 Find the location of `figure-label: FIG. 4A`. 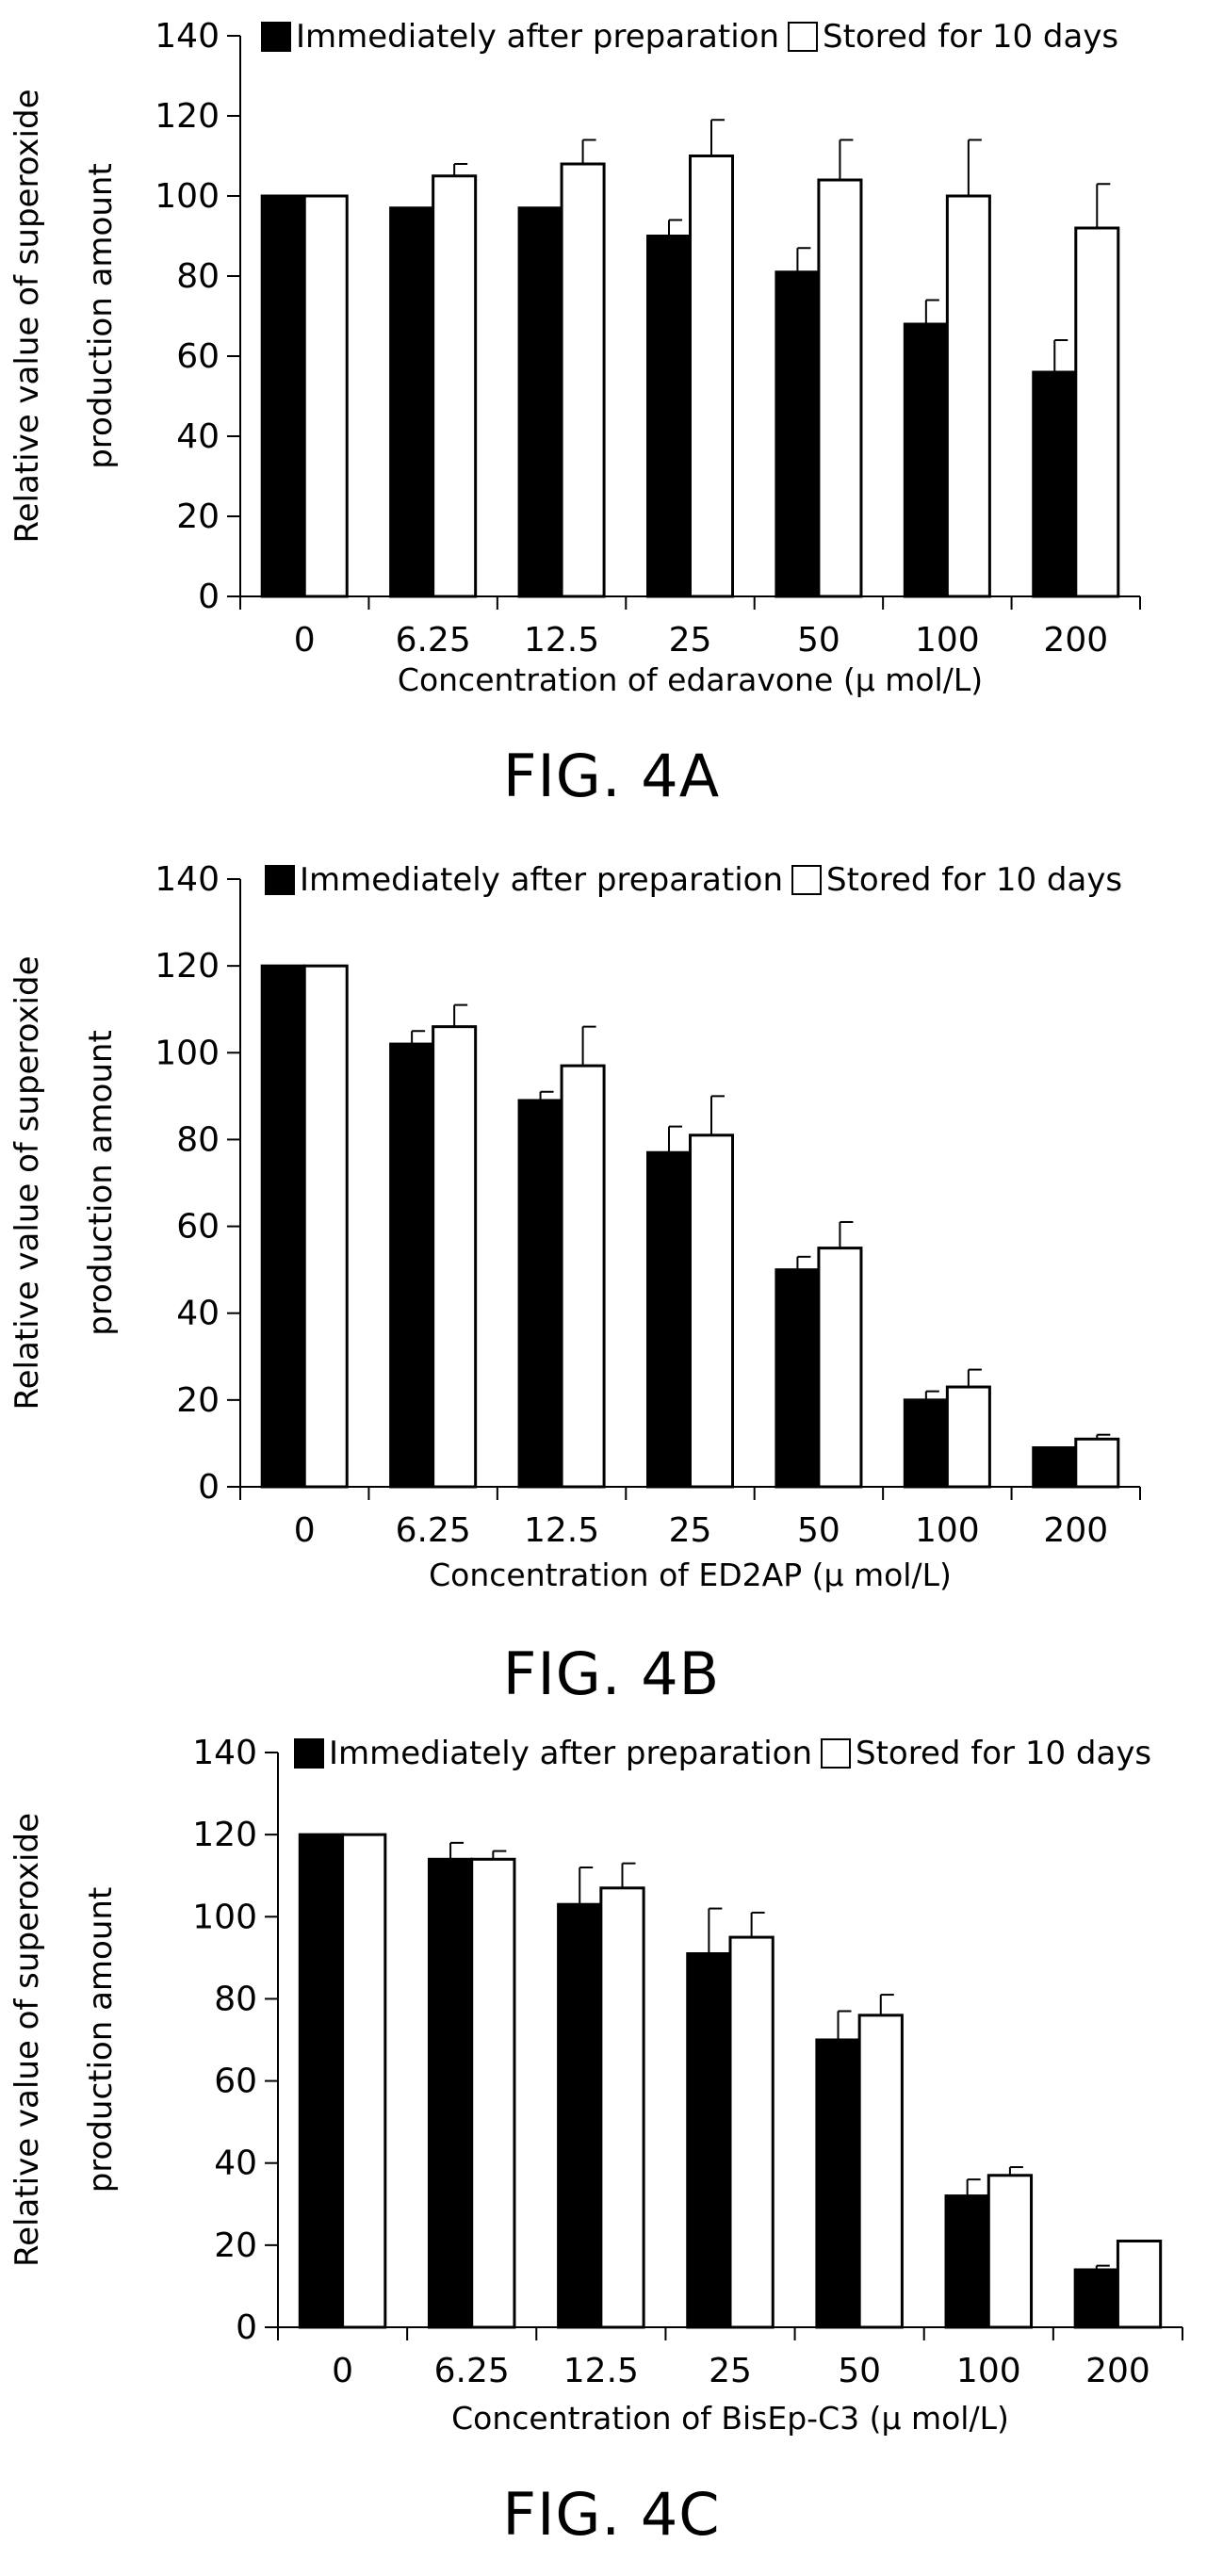

figure-label: FIG. 4A is located at coordinates (611, 776).